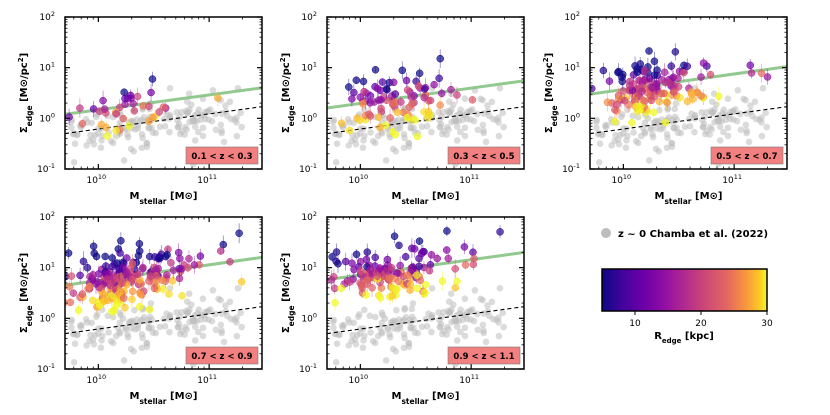  Describe the element at coordinates (746, 157) in the screenshot. I see `z-range-label: 0.5 < z < 0.7` at that location.